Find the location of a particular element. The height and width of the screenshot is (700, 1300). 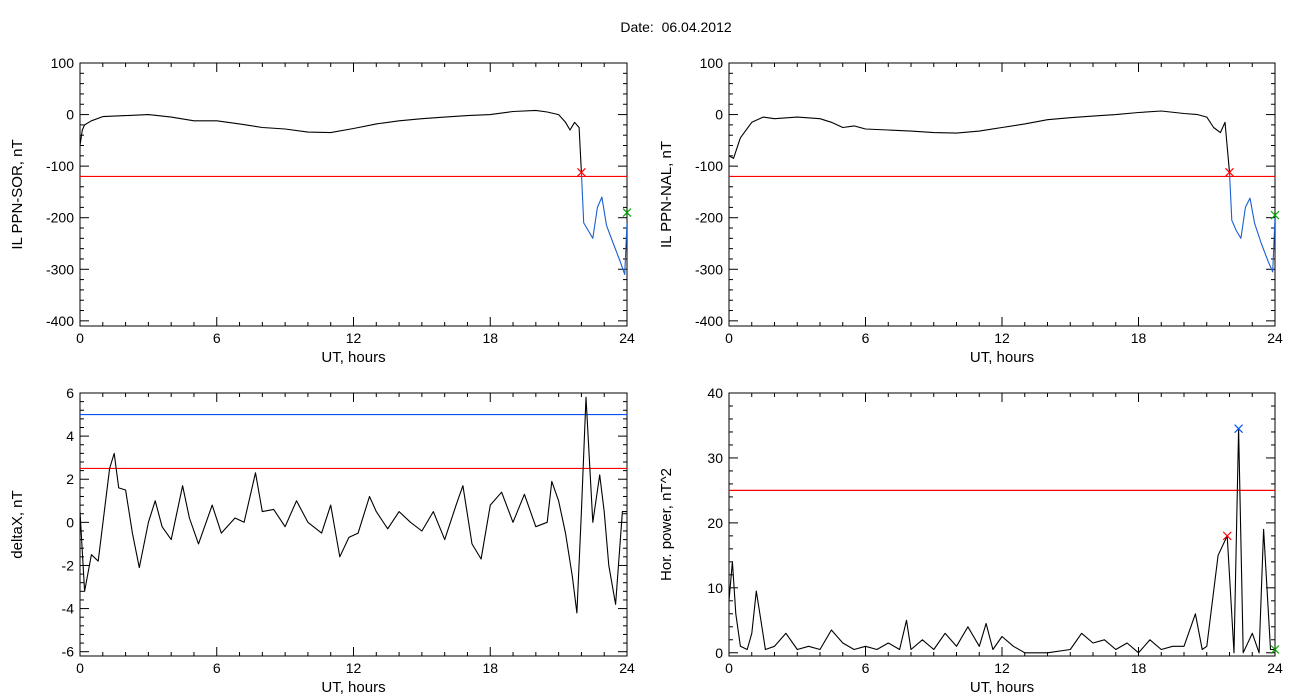

y-tick-label: -4 is located at coordinates (68, 609).